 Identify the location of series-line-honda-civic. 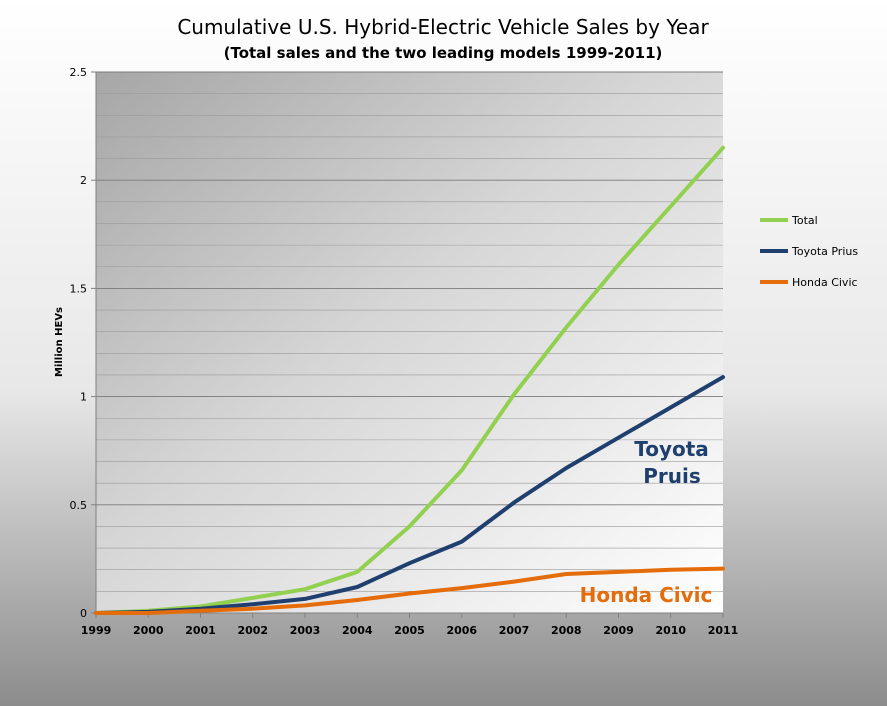
(409, 590).